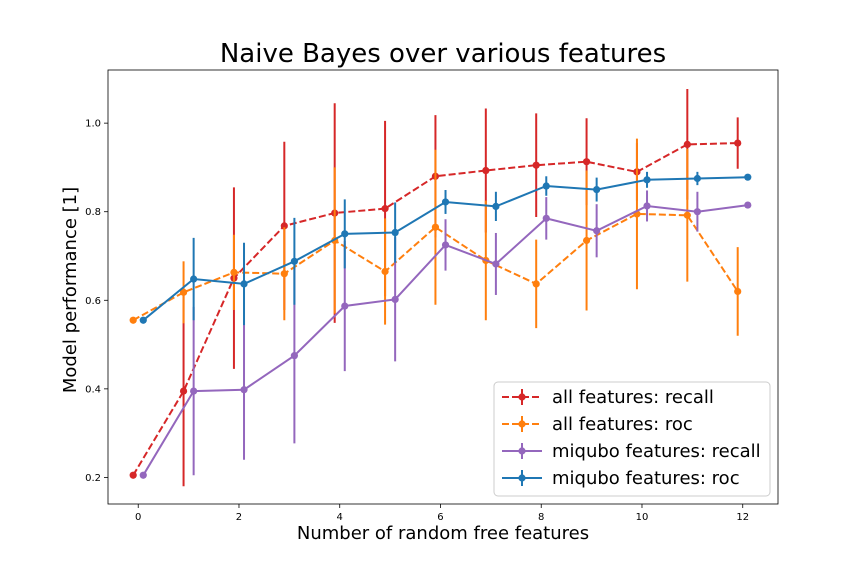 The image size is (864, 576). Describe the element at coordinates (239, 517) in the screenshot. I see `x-tick-label: 2` at that location.